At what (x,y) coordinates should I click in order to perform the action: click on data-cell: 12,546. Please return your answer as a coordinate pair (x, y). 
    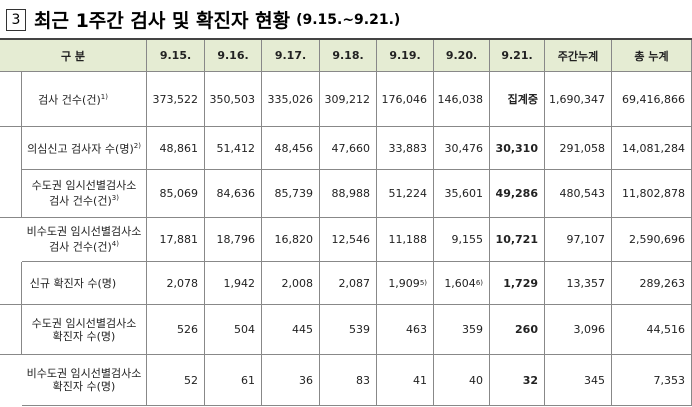
    Looking at the image, I should click on (348, 240).